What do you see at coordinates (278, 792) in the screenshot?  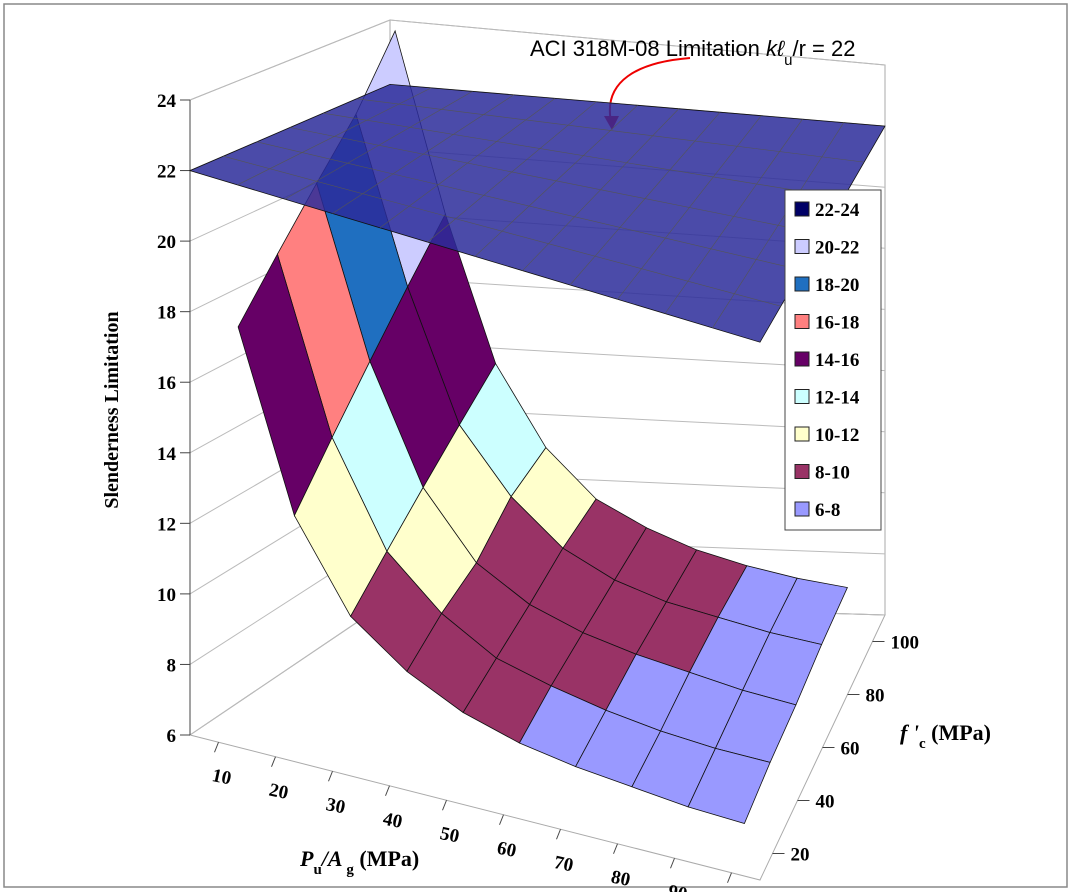 I see `x-tick-label: 20` at bounding box center [278, 792].